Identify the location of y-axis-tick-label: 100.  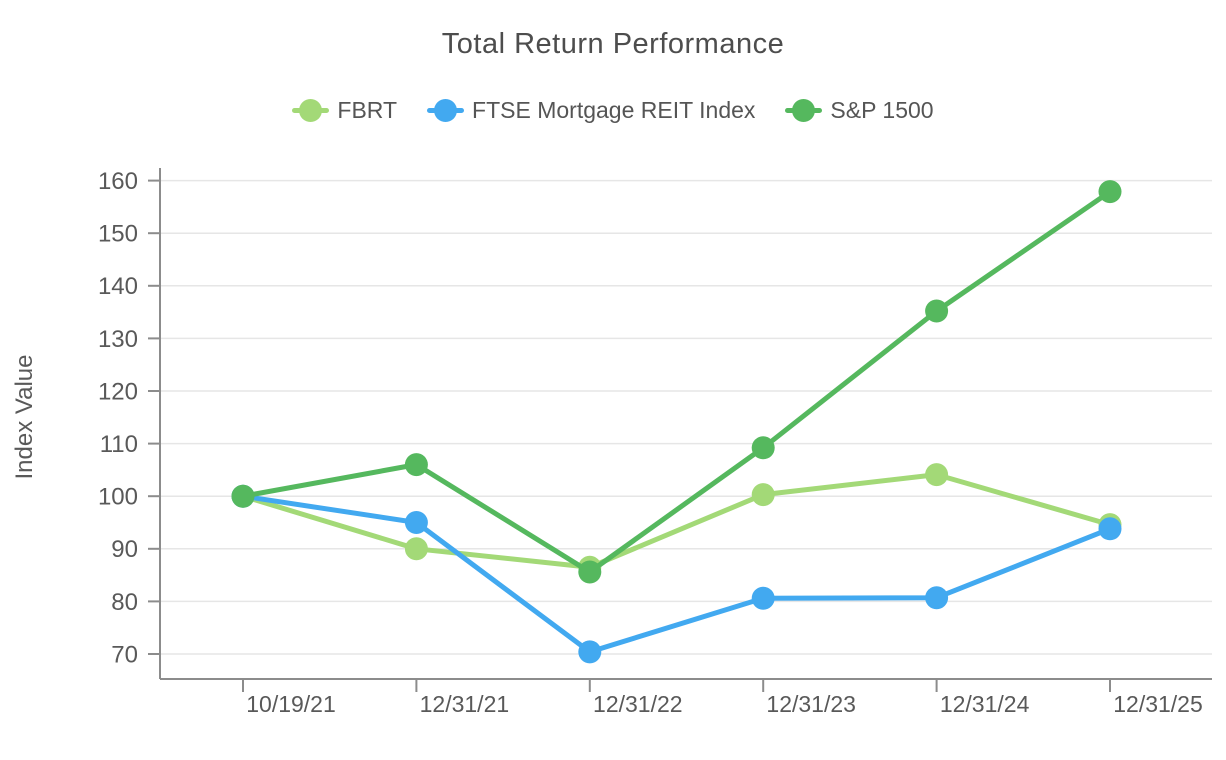
(118, 497).